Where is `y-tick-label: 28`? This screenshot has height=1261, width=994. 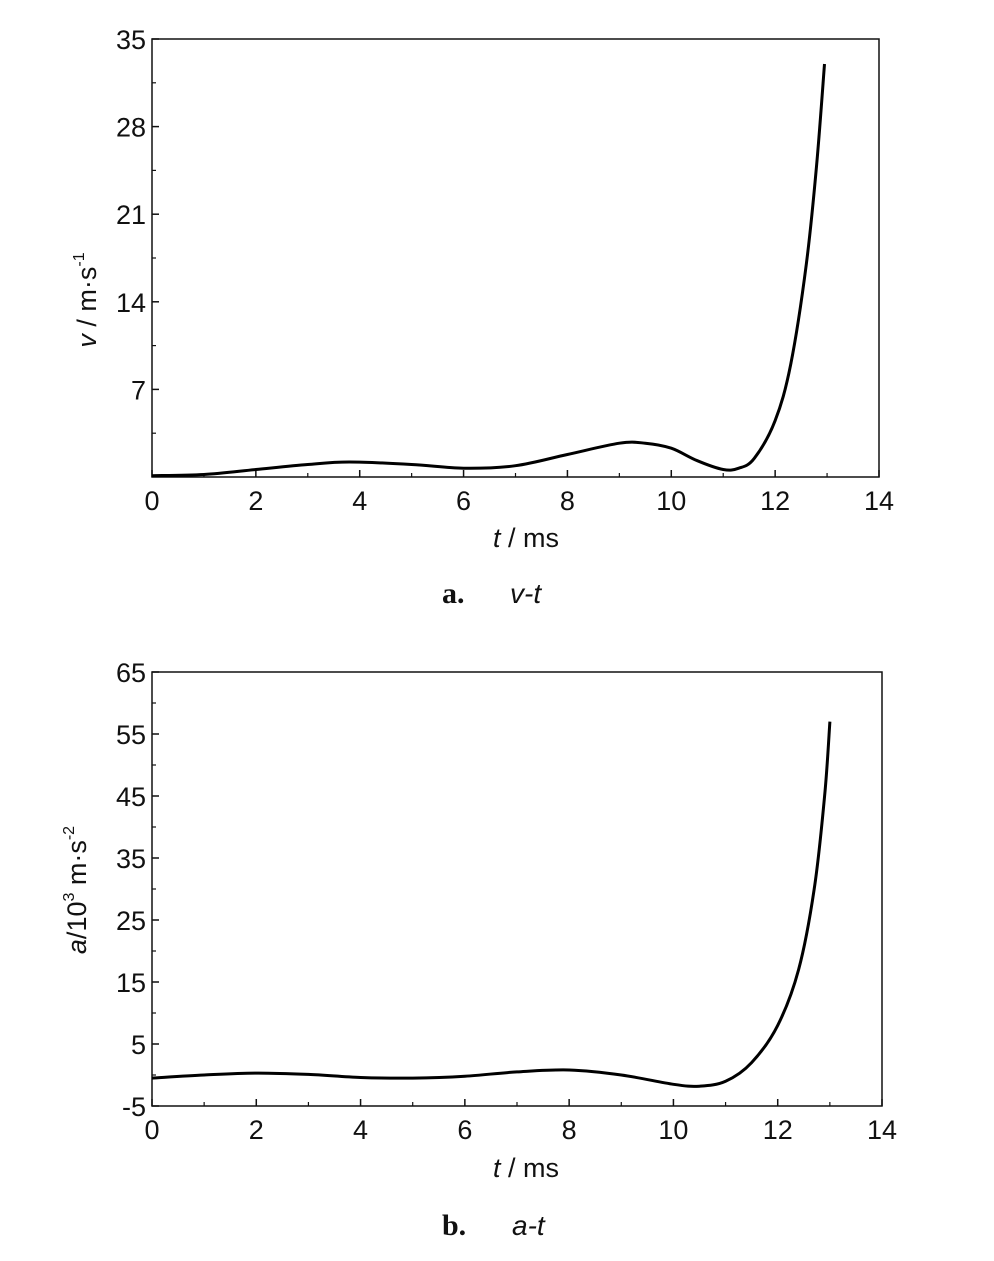
y-tick-label: 28 is located at coordinates (131, 128).